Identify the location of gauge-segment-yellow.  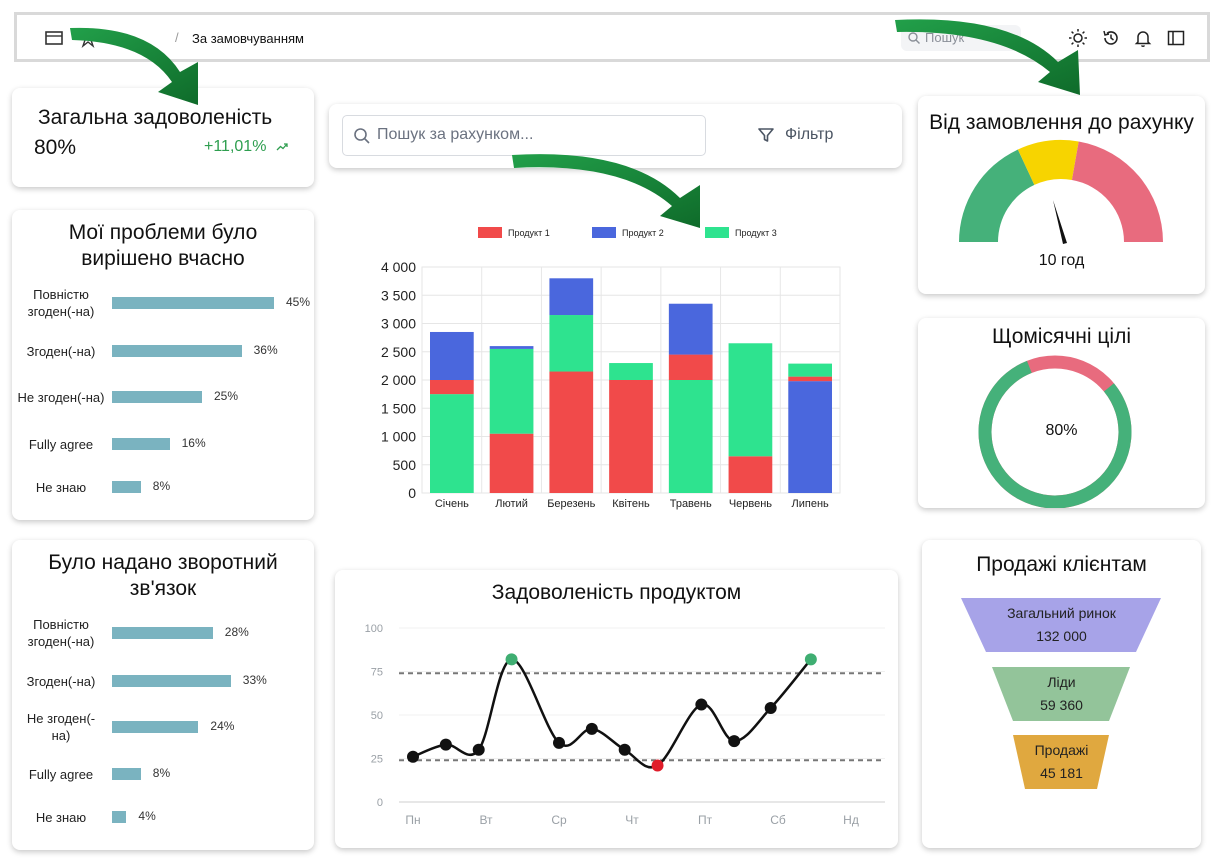
(1048, 162).